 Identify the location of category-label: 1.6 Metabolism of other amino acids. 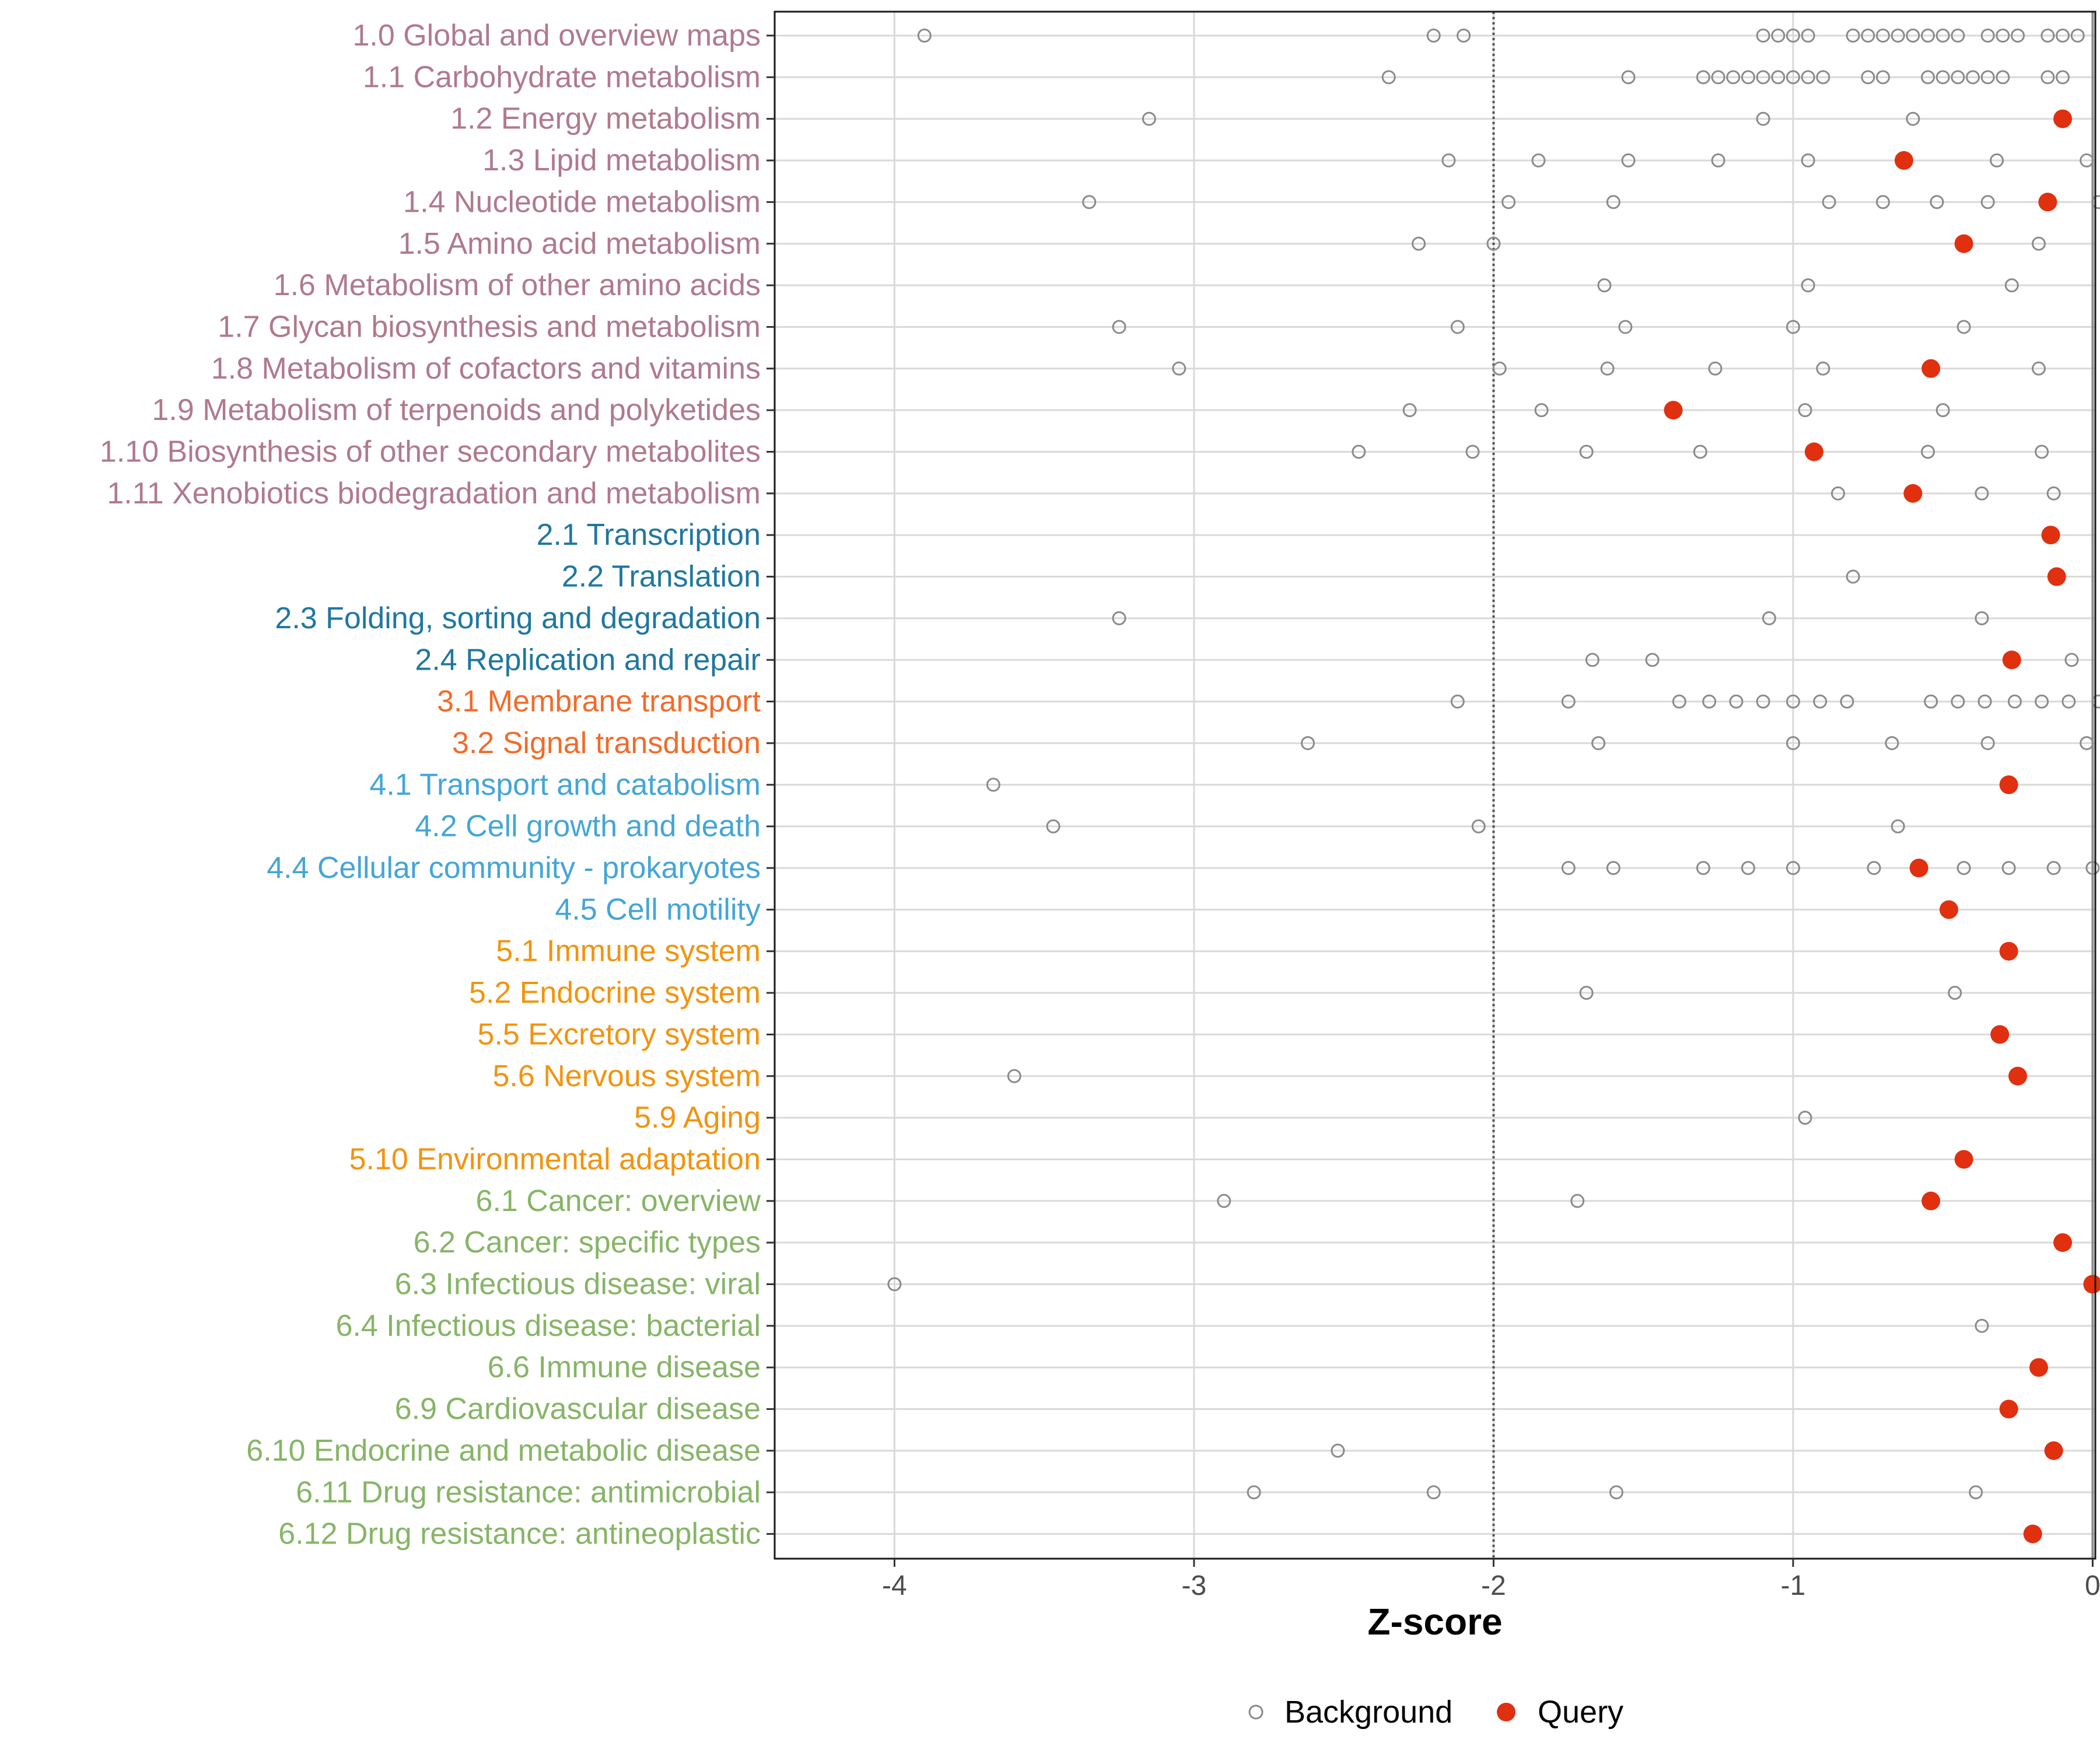
(517, 285).